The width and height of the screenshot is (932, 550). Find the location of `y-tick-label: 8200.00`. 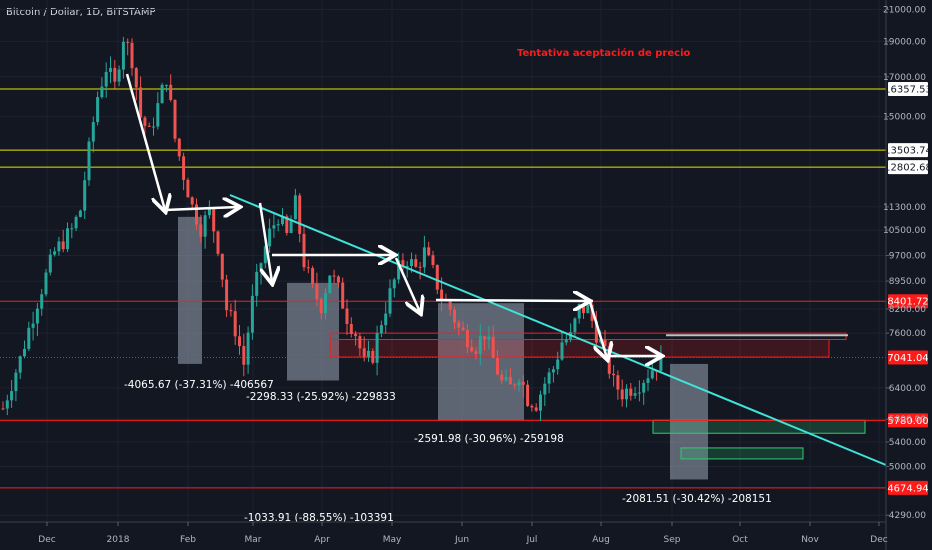

y-tick-label: 8200.00 is located at coordinates (907, 310).